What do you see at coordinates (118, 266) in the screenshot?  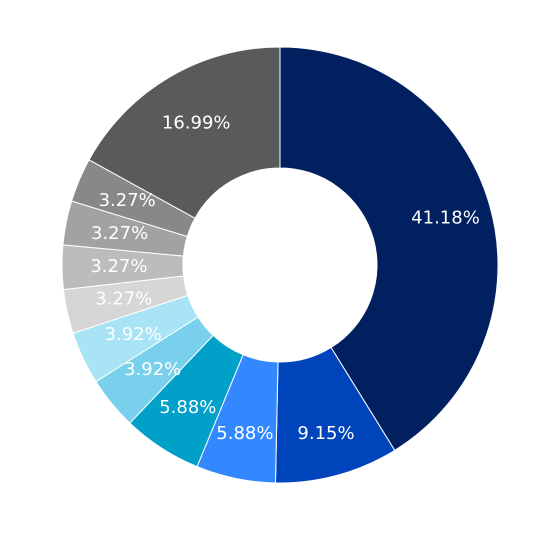 I see `slice-label-8: 3.27%` at bounding box center [118, 266].